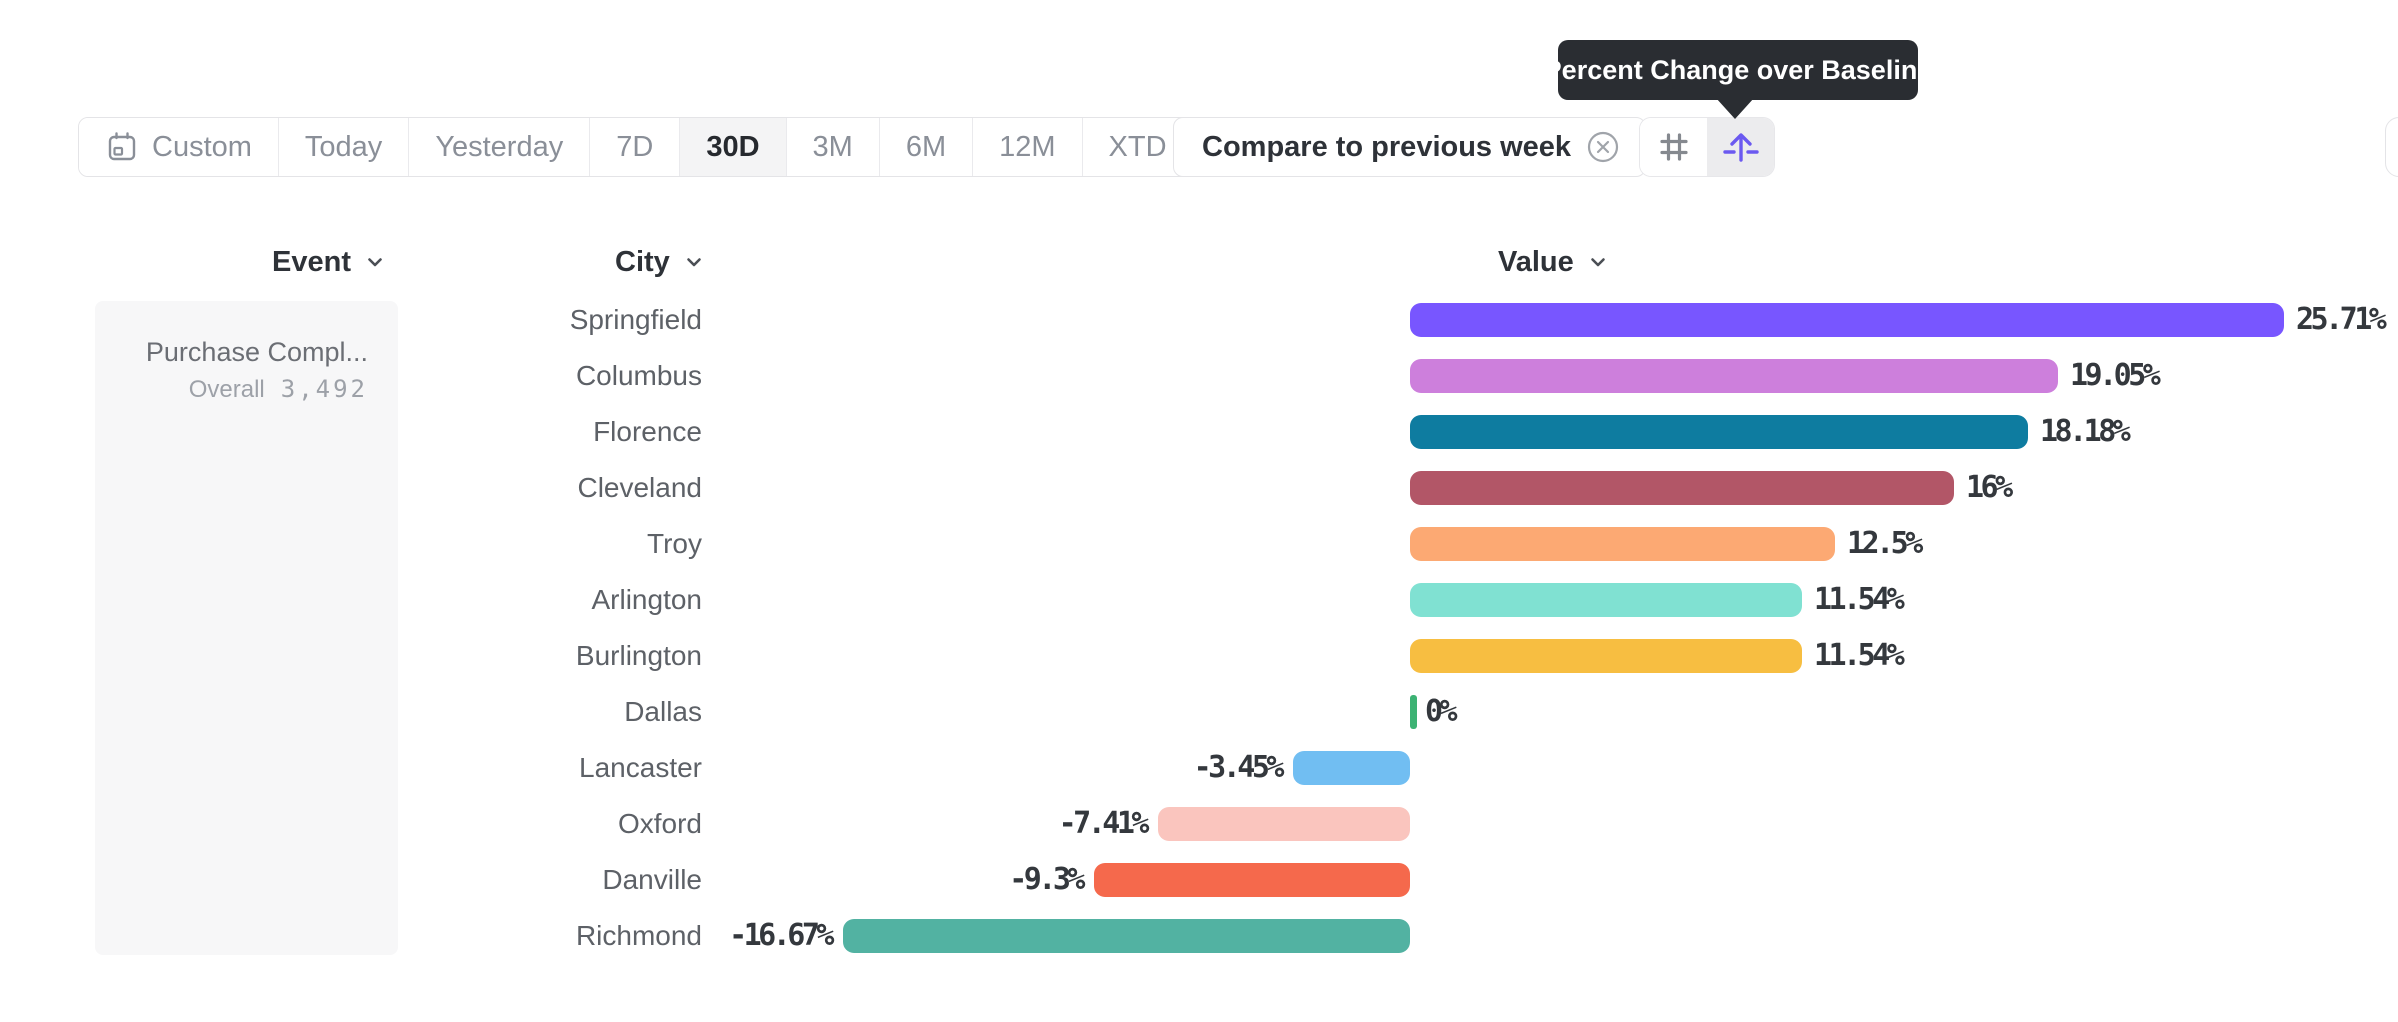 The height and width of the screenshot is (1022, 2398). I want to click on range-button-label: 6M, so click(926, 146).